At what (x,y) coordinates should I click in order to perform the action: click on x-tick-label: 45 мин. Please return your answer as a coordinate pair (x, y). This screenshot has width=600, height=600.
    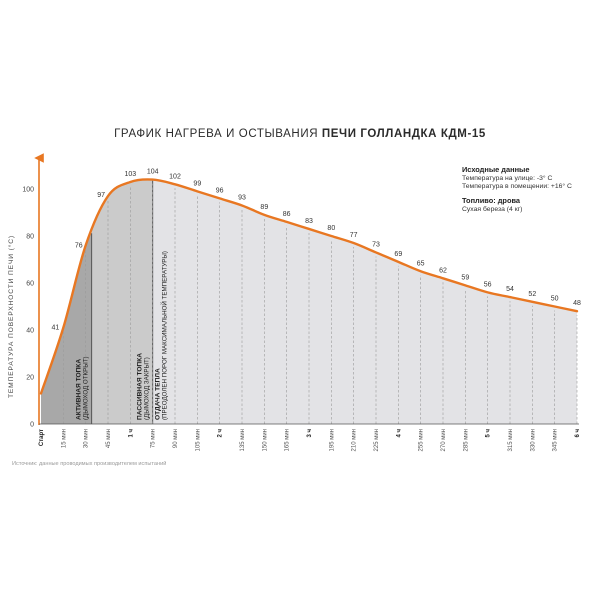
    Looking at the image, I should click on (109, 438).